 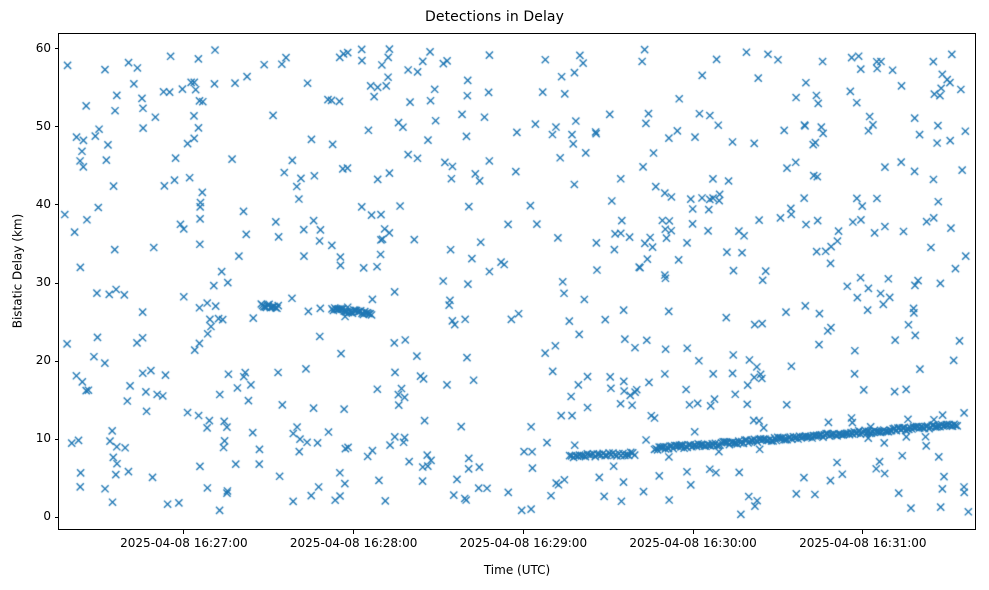 What do you see at coordinates (353, 543) in the screenshot?
I see `x-tick-label: 2025-04-08 16:28:00` at bounding box center [353, 543].